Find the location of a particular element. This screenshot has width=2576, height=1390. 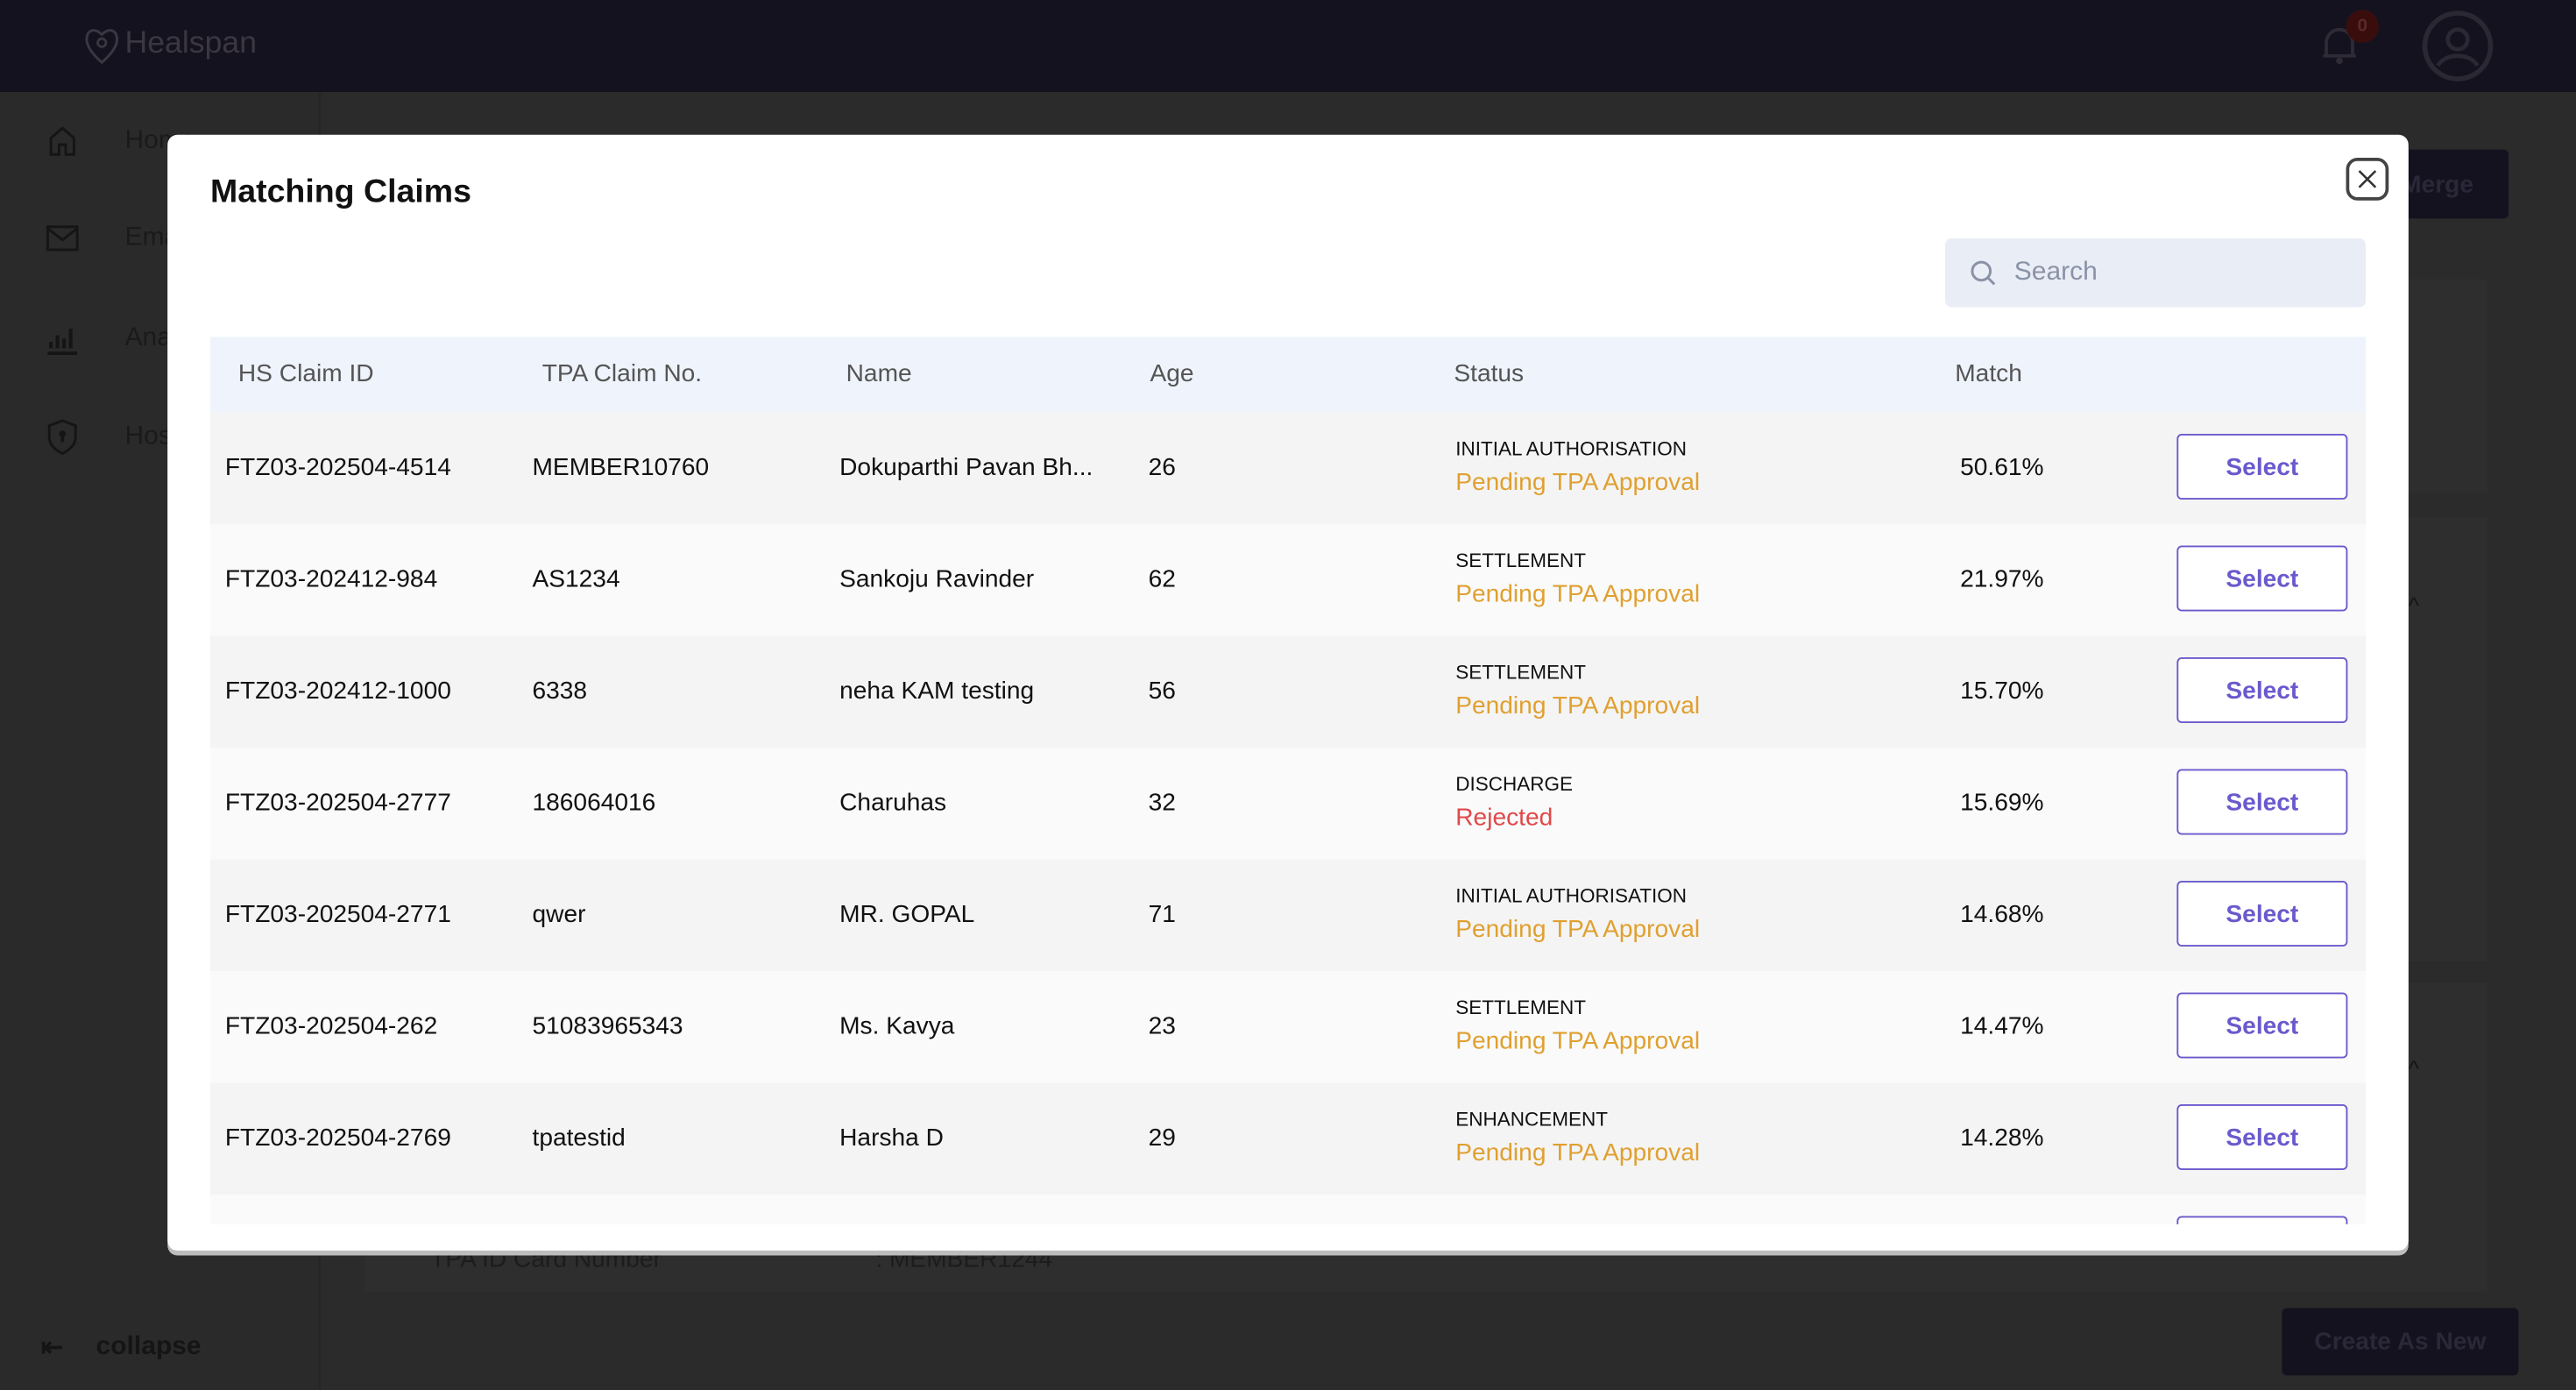

close-button is located at coordinates (2367, 179).